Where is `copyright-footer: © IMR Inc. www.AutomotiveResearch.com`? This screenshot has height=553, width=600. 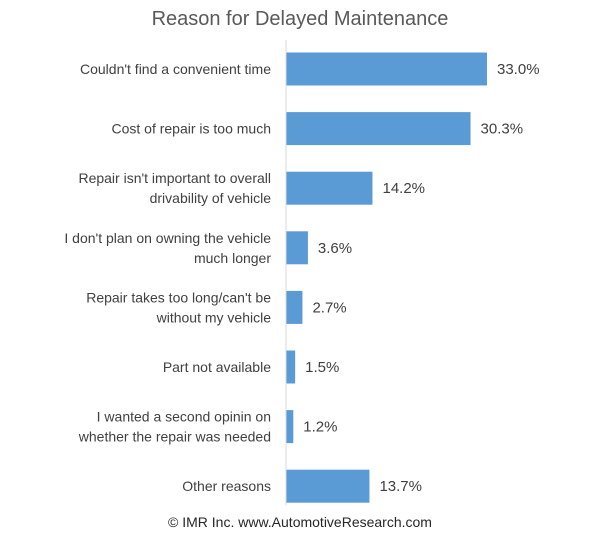
copyright-footer: © IMR Inc. www.AutomotiveResearch.com is located at coordinates (300, 522).